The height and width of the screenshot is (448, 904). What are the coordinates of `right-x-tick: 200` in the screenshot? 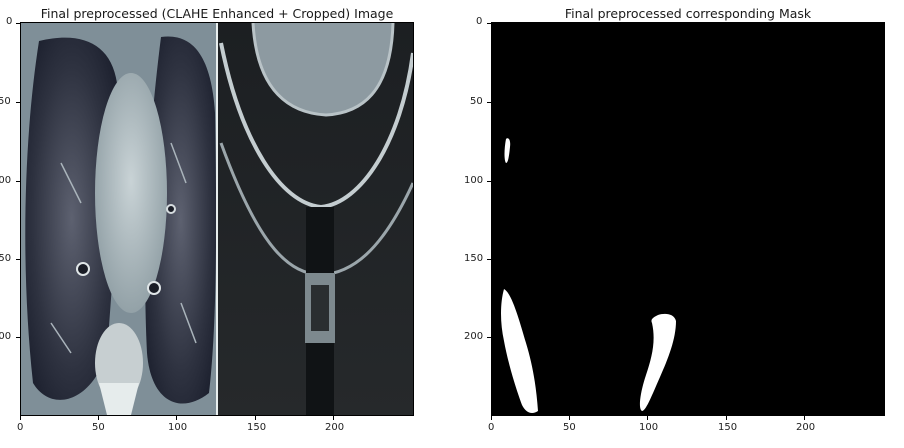 It's located at (805, 427).